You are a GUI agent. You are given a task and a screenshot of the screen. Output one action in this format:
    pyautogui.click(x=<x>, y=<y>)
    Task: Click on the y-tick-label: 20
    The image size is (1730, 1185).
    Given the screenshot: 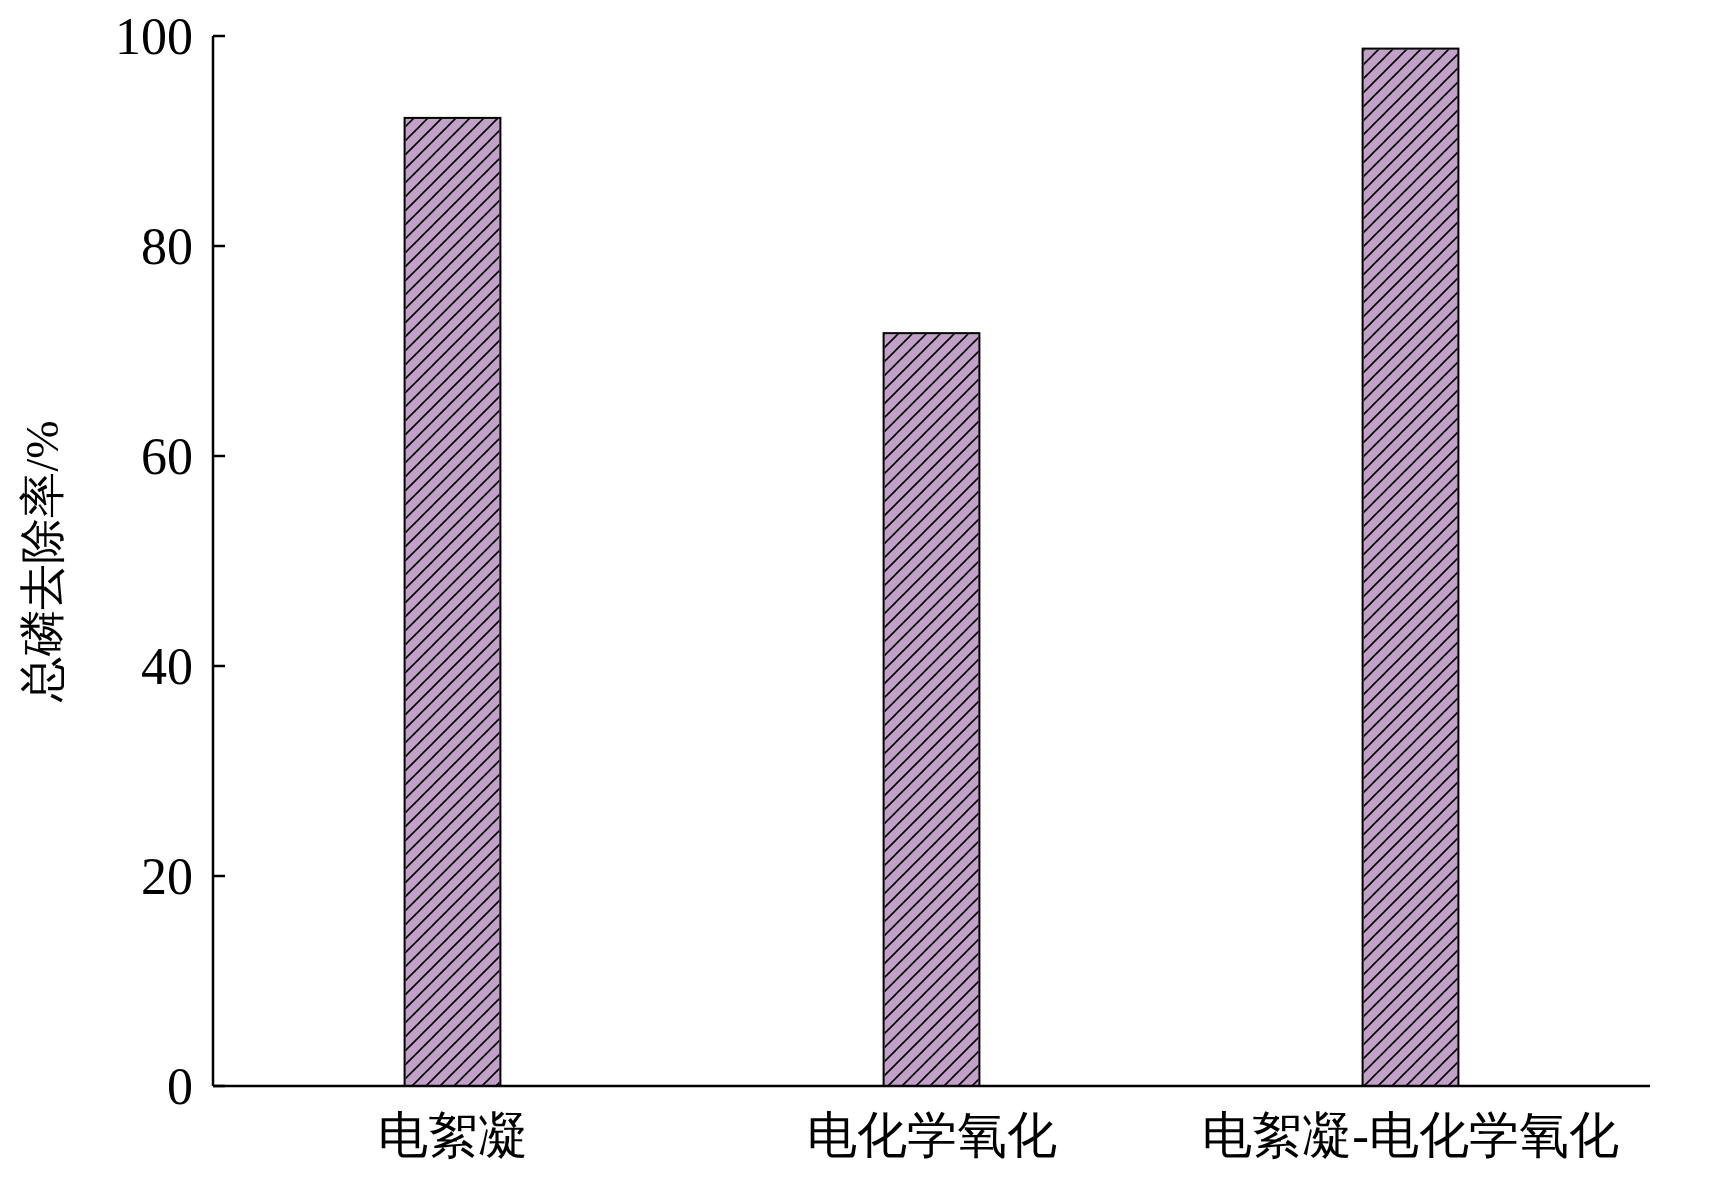 What is the action you would take?
    pyautogui.click(x=167, y=876)
    